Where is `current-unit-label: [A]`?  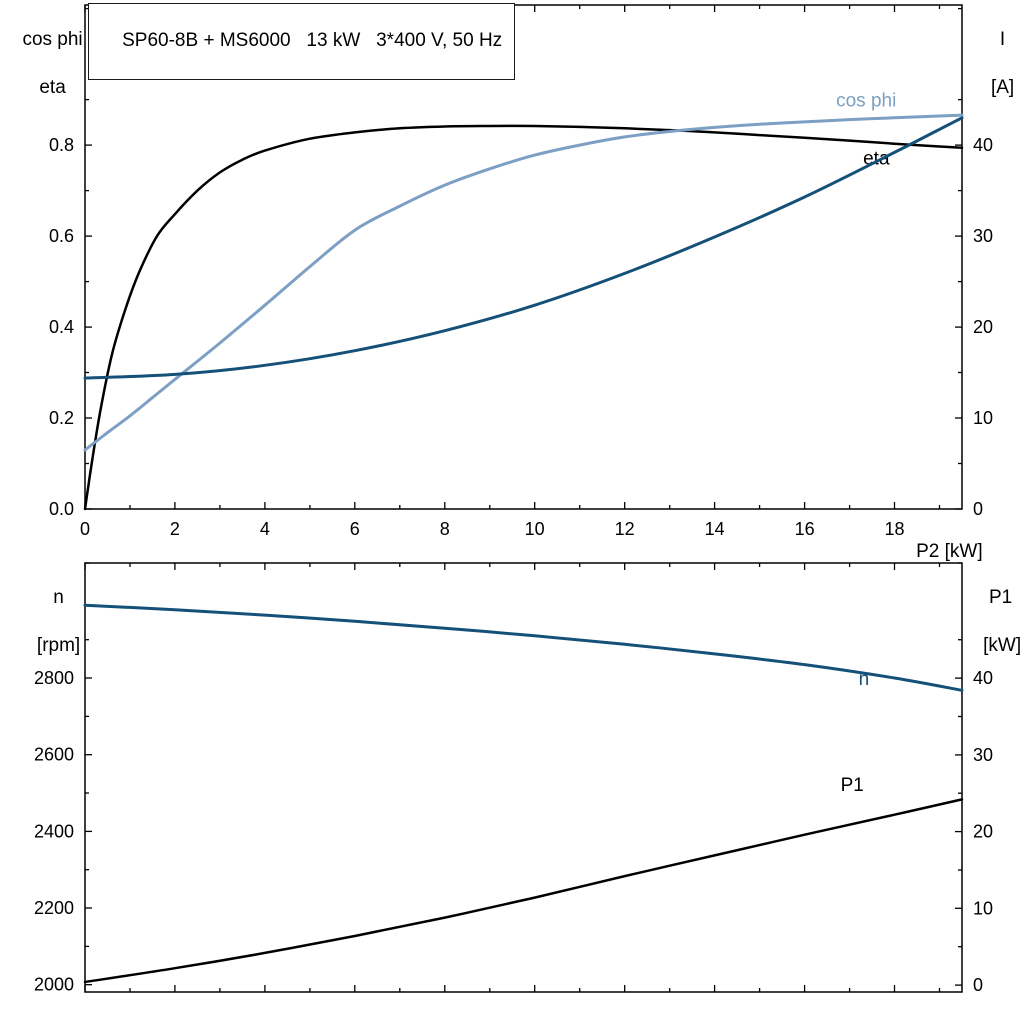 current-unit-label: [A] is located at coordinates (1002, 87).